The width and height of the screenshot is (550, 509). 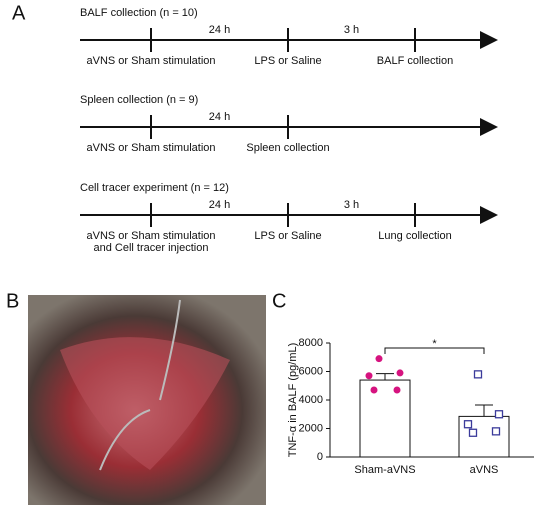 What do you see at coordinates (311, 400) in the screenshot?
I see `y-tick-label: 4000` at bounding box center [311, 400].